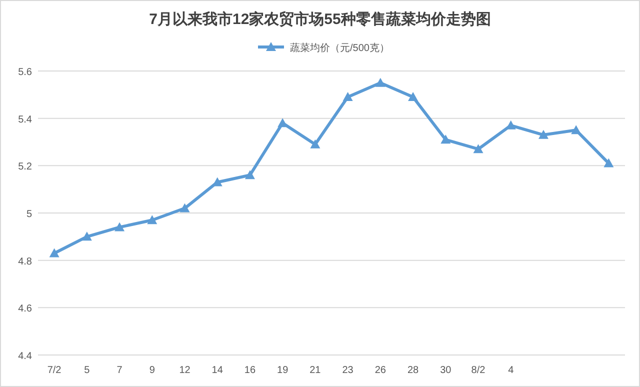 The height and width of the screenshot is (387, 640). What do you see at coordinates (25, 262) in the screenshot?
I see `y-tick-label: 4.8` at bounding box center [25, 262].